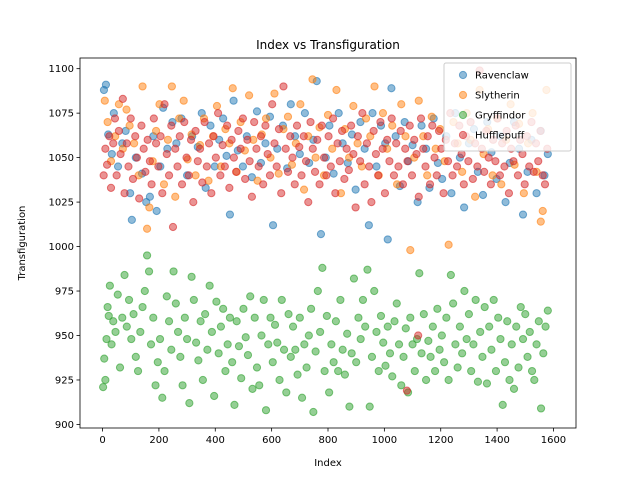 The width and height of the screenshot is (640, 480). What do you see at coordinates (497, 96) in the screenshot?
I see `legend-label: Slytherin` at bounding box center [497, 96].